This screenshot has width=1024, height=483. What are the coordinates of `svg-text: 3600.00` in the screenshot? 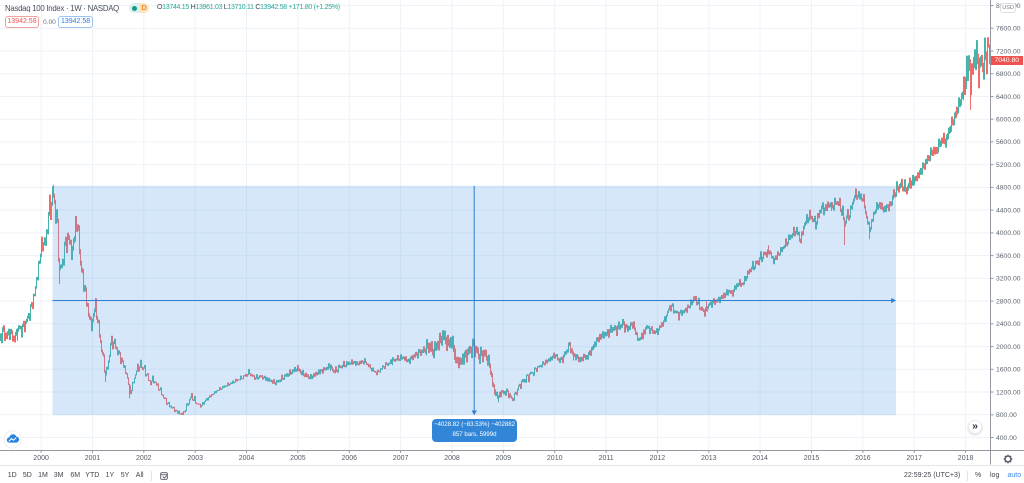 It's located at (1008, 256).